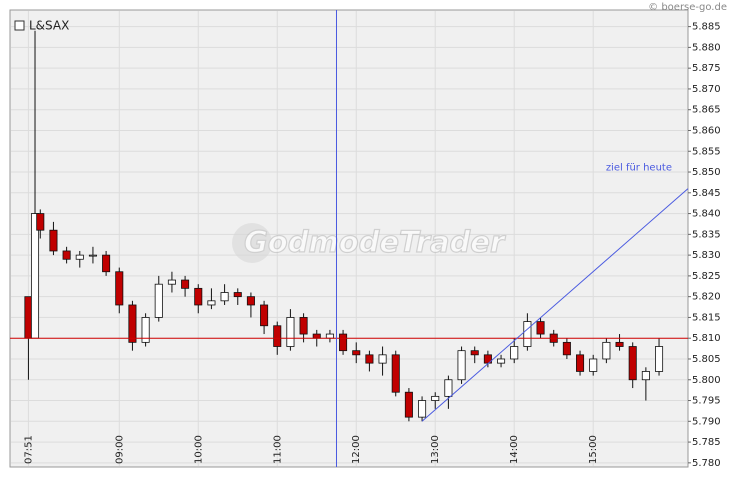 This screenshot has width=730, height=481. Describe the element at coordinates (687, 7) in the screenshot. I see `source: © boerse-go.de` at that location.